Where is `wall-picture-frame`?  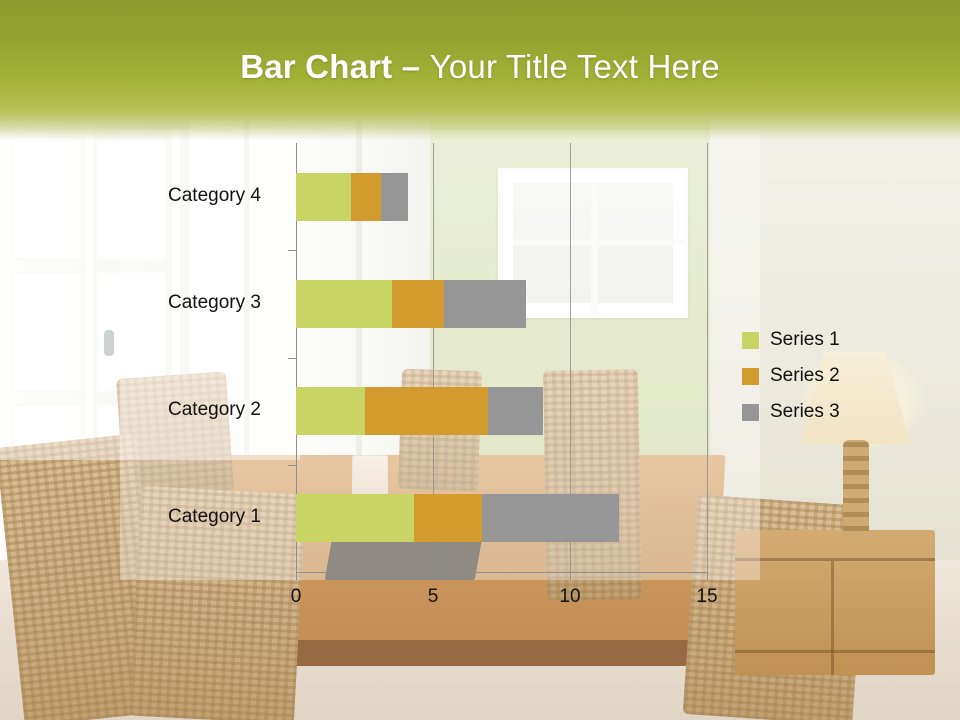
wall-picture-frame is located at coordinates (593, 243).